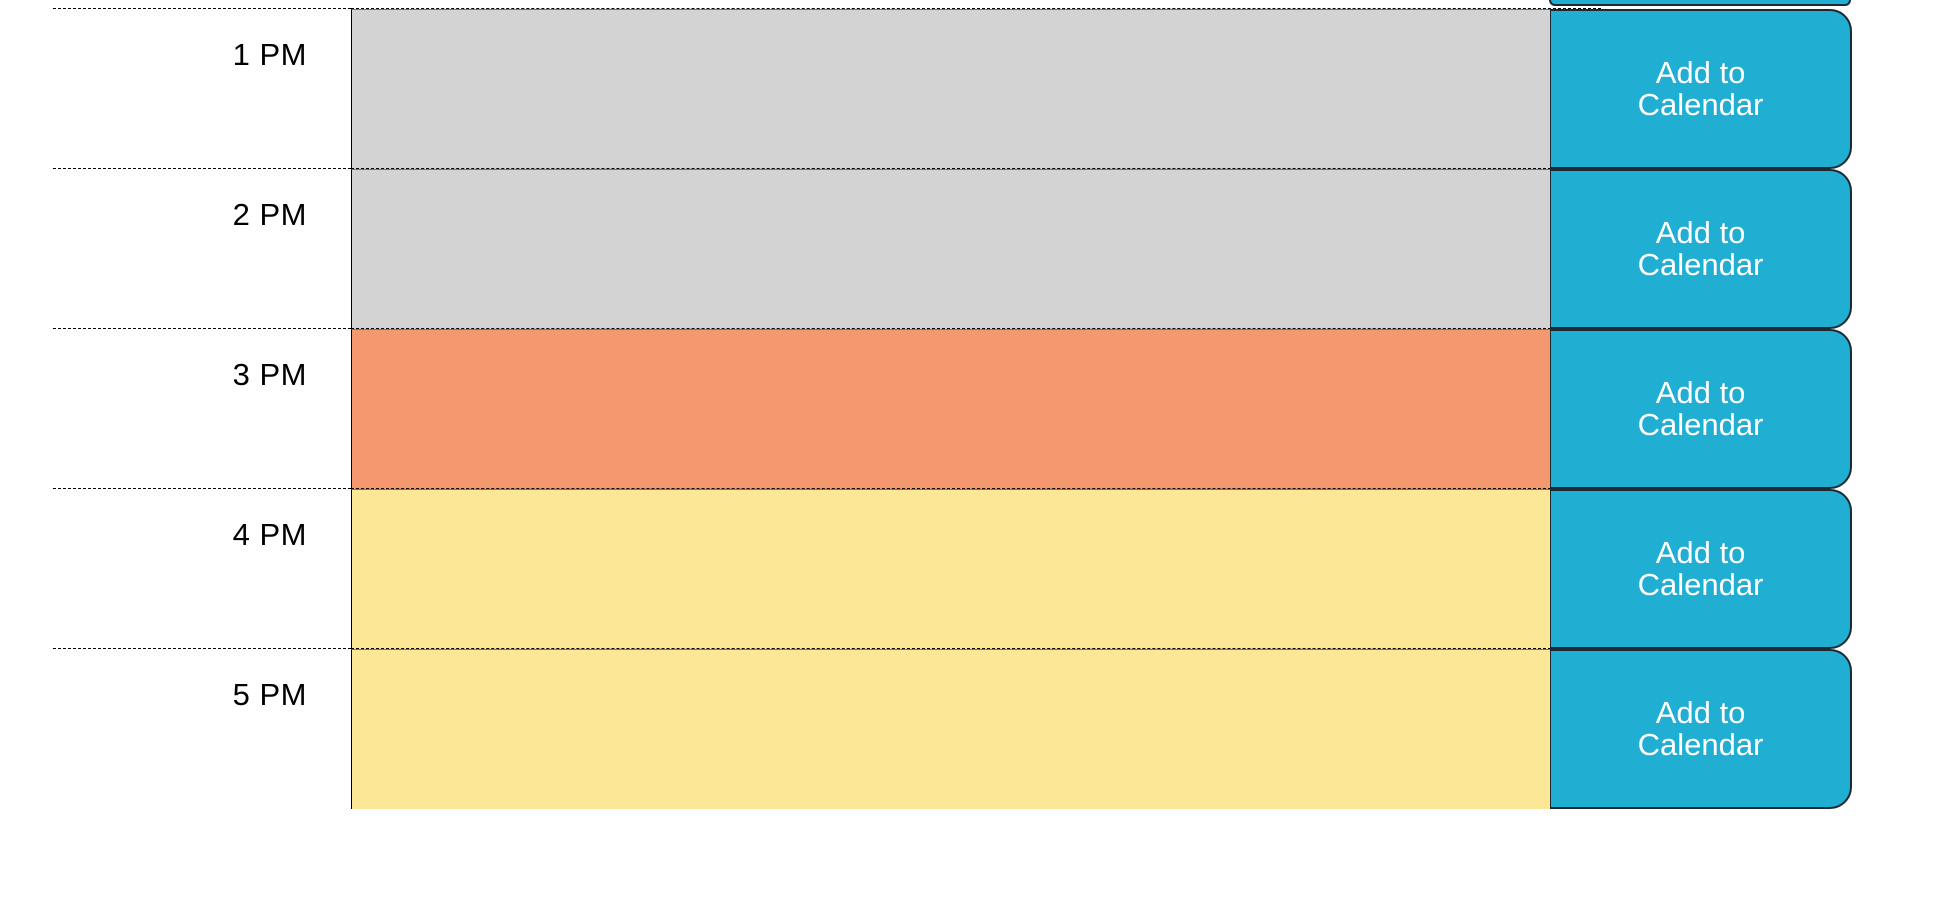 Image resolution: width=1952 pixels, height=898 pixels. Describe the element at coordinates (202, 409) in the screenshot. I see `hour-label-cell: 3 PM` at that location.